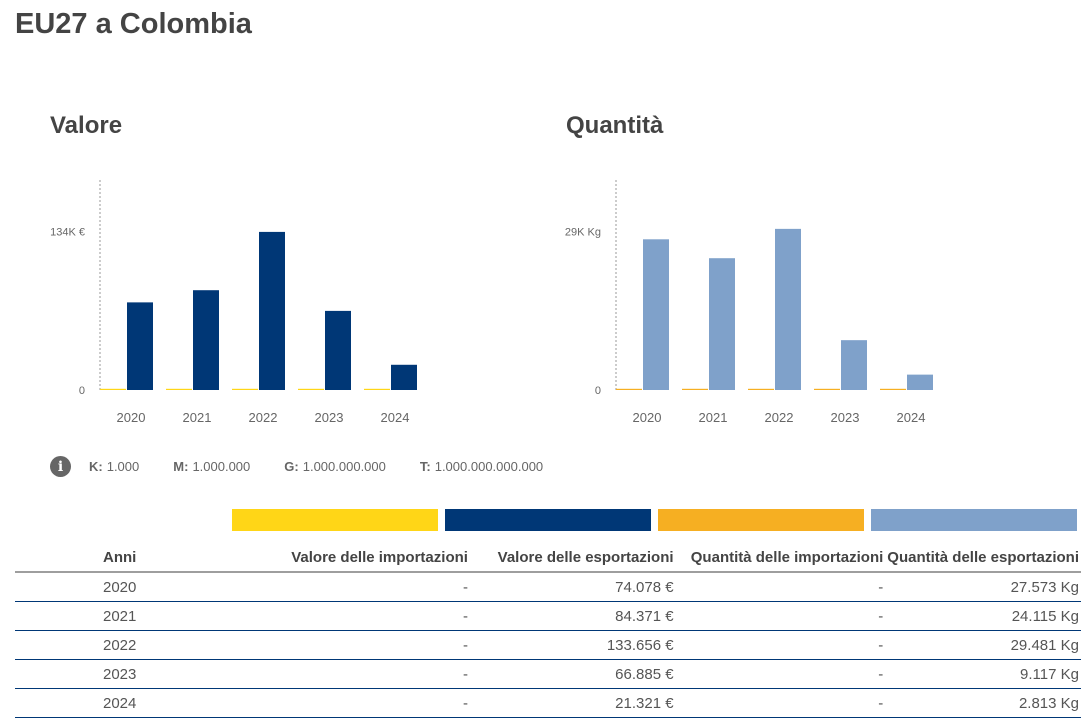 This screenshot has width=1089, height=727. What do you see at coordinates (133, 24) in the screenshot?
I see `page-title: EU27 a Colombia` at bounding box center [133, 24].